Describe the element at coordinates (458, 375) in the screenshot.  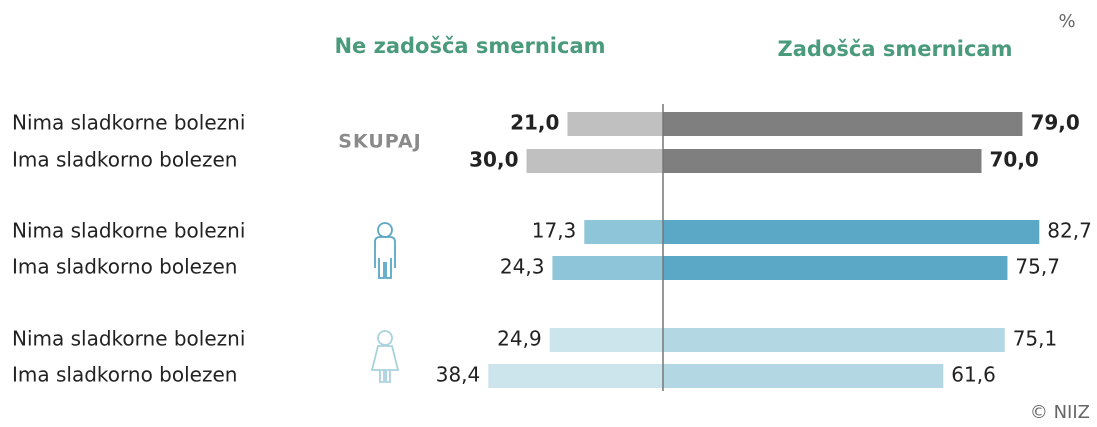
I see `value-label: 38,4` at that location.